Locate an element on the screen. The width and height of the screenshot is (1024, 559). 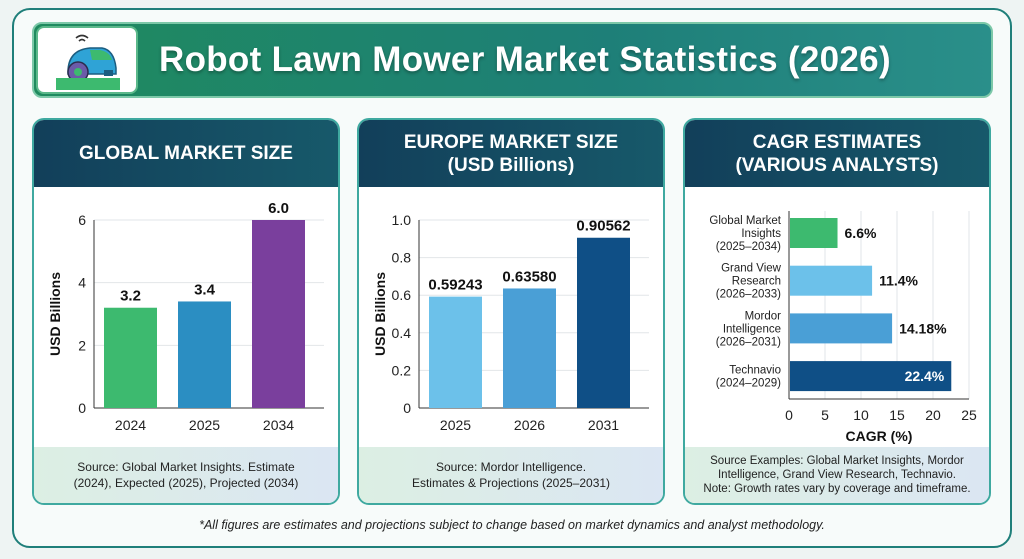
data-label: 11.4% is located at coordinates (898, 281).